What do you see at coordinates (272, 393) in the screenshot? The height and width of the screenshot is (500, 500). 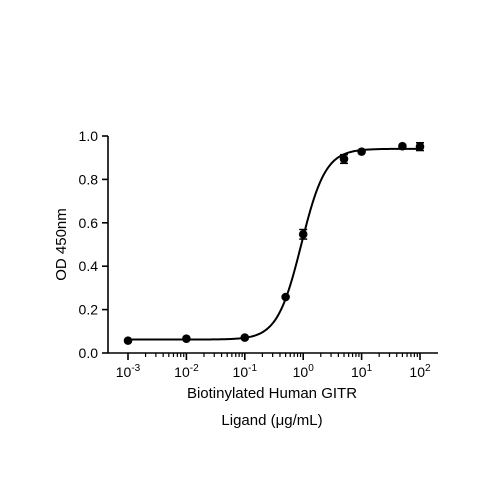 I see `x-axis-title-line-1: Biotinylated Human GITR` at bounding box center [272, 393].